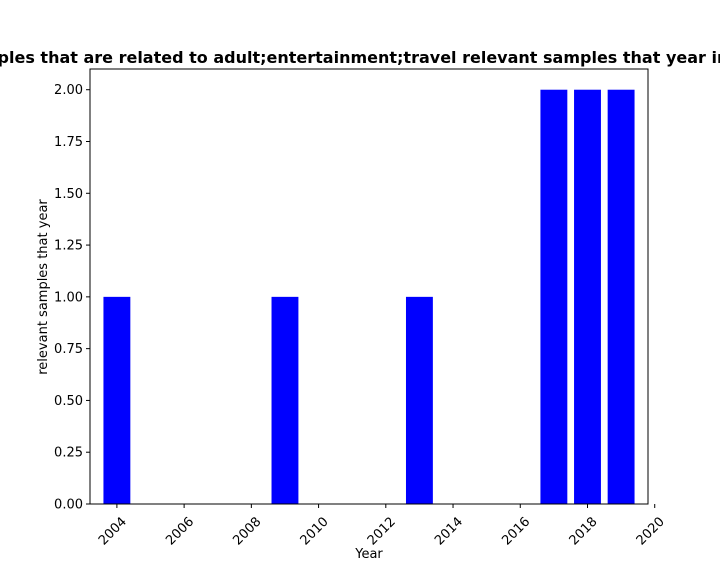  I want to click on y-tick-label: 1.50, so click(68, 194).